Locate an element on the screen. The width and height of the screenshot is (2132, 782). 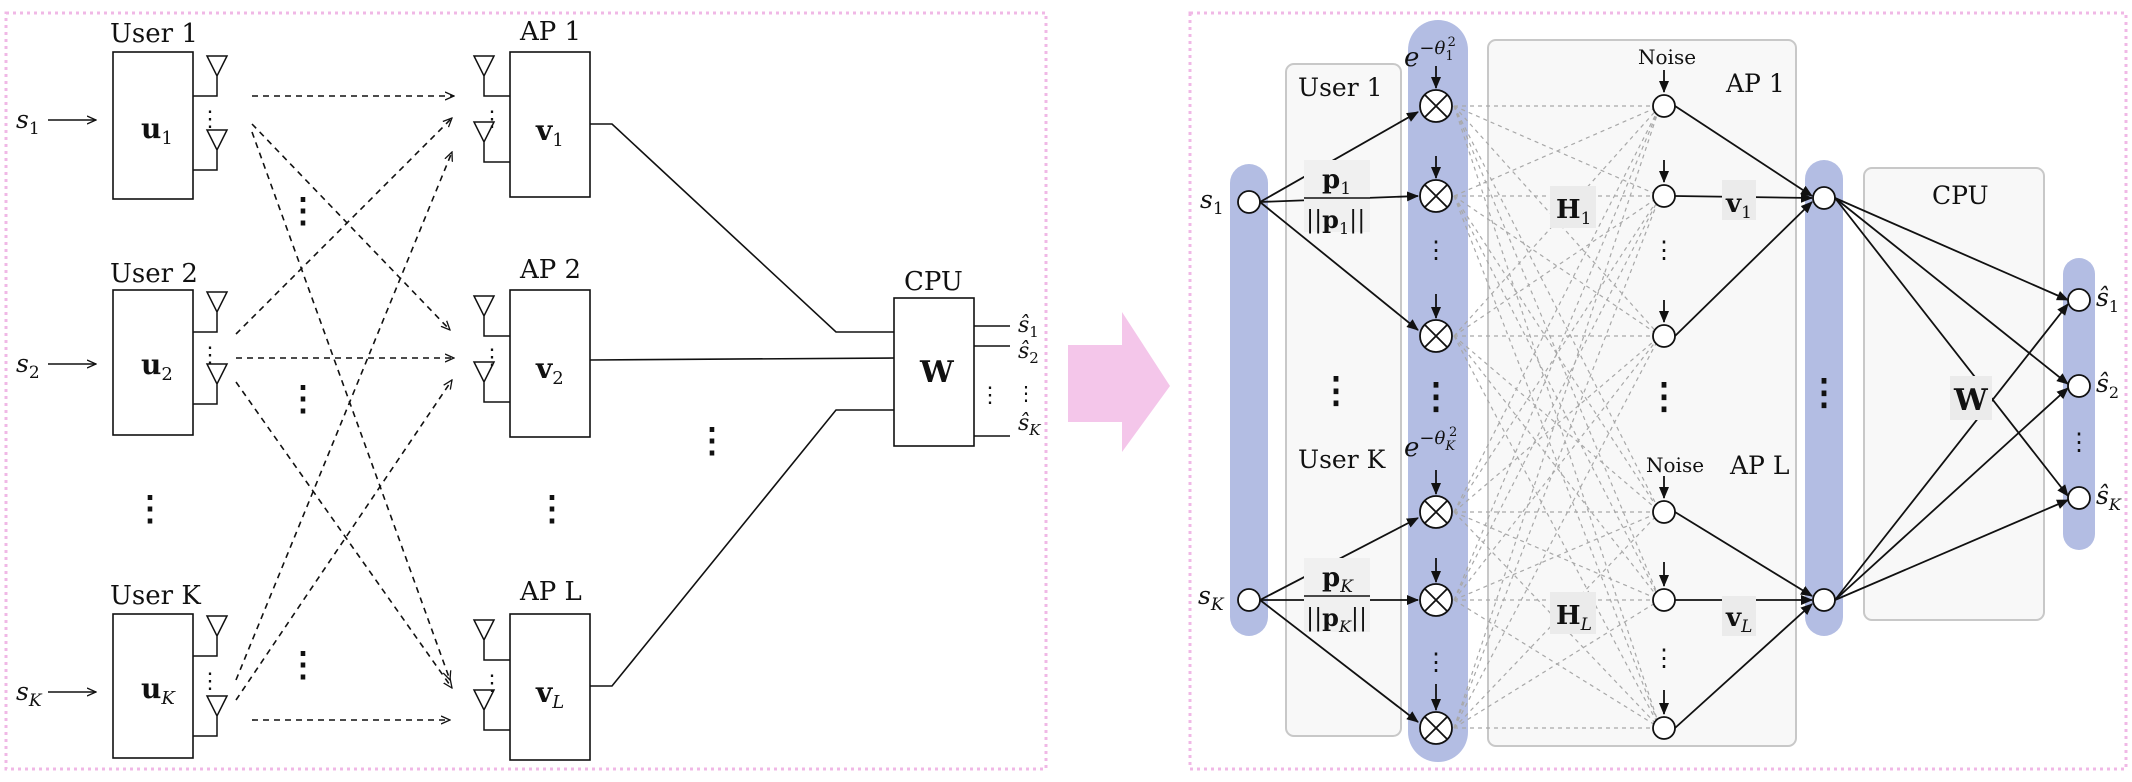
left-user-antennas is located at coordinates (211, 396).